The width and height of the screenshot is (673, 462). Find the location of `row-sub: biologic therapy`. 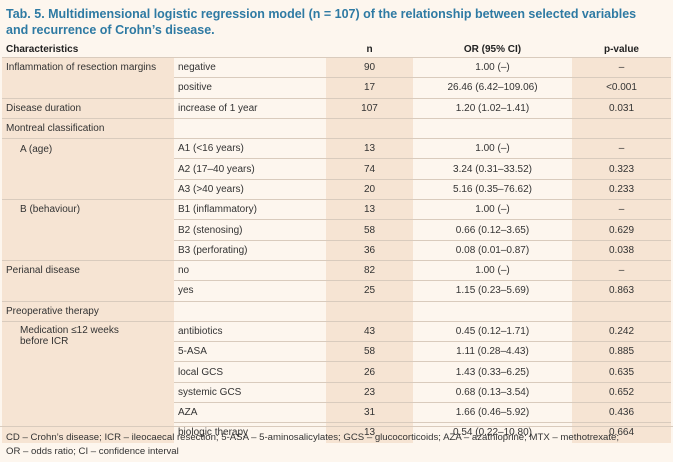

row-sub: biologic therapy is located at coordinates (250, 432).